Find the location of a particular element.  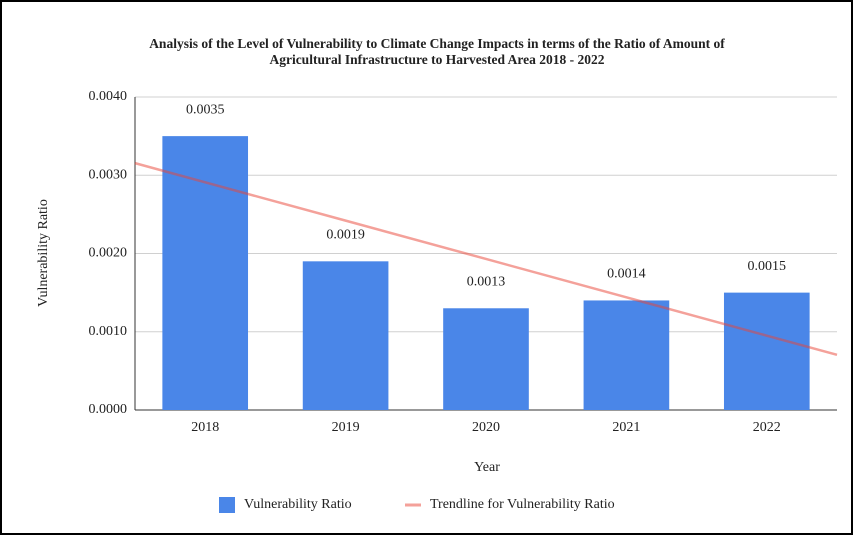

x-tick-label: 2021 is located at coordinates (626, 427).